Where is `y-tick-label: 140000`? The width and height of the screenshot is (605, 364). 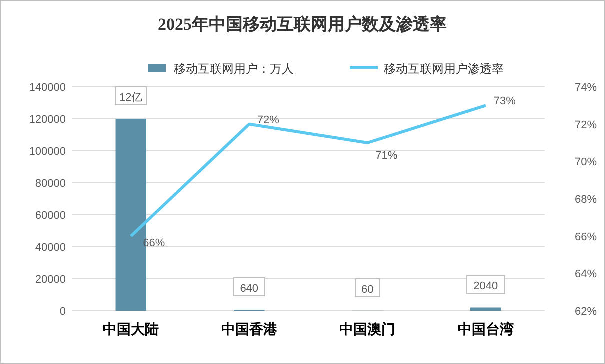 y-tick-label: 140000 is located at coordinates (47, 88).